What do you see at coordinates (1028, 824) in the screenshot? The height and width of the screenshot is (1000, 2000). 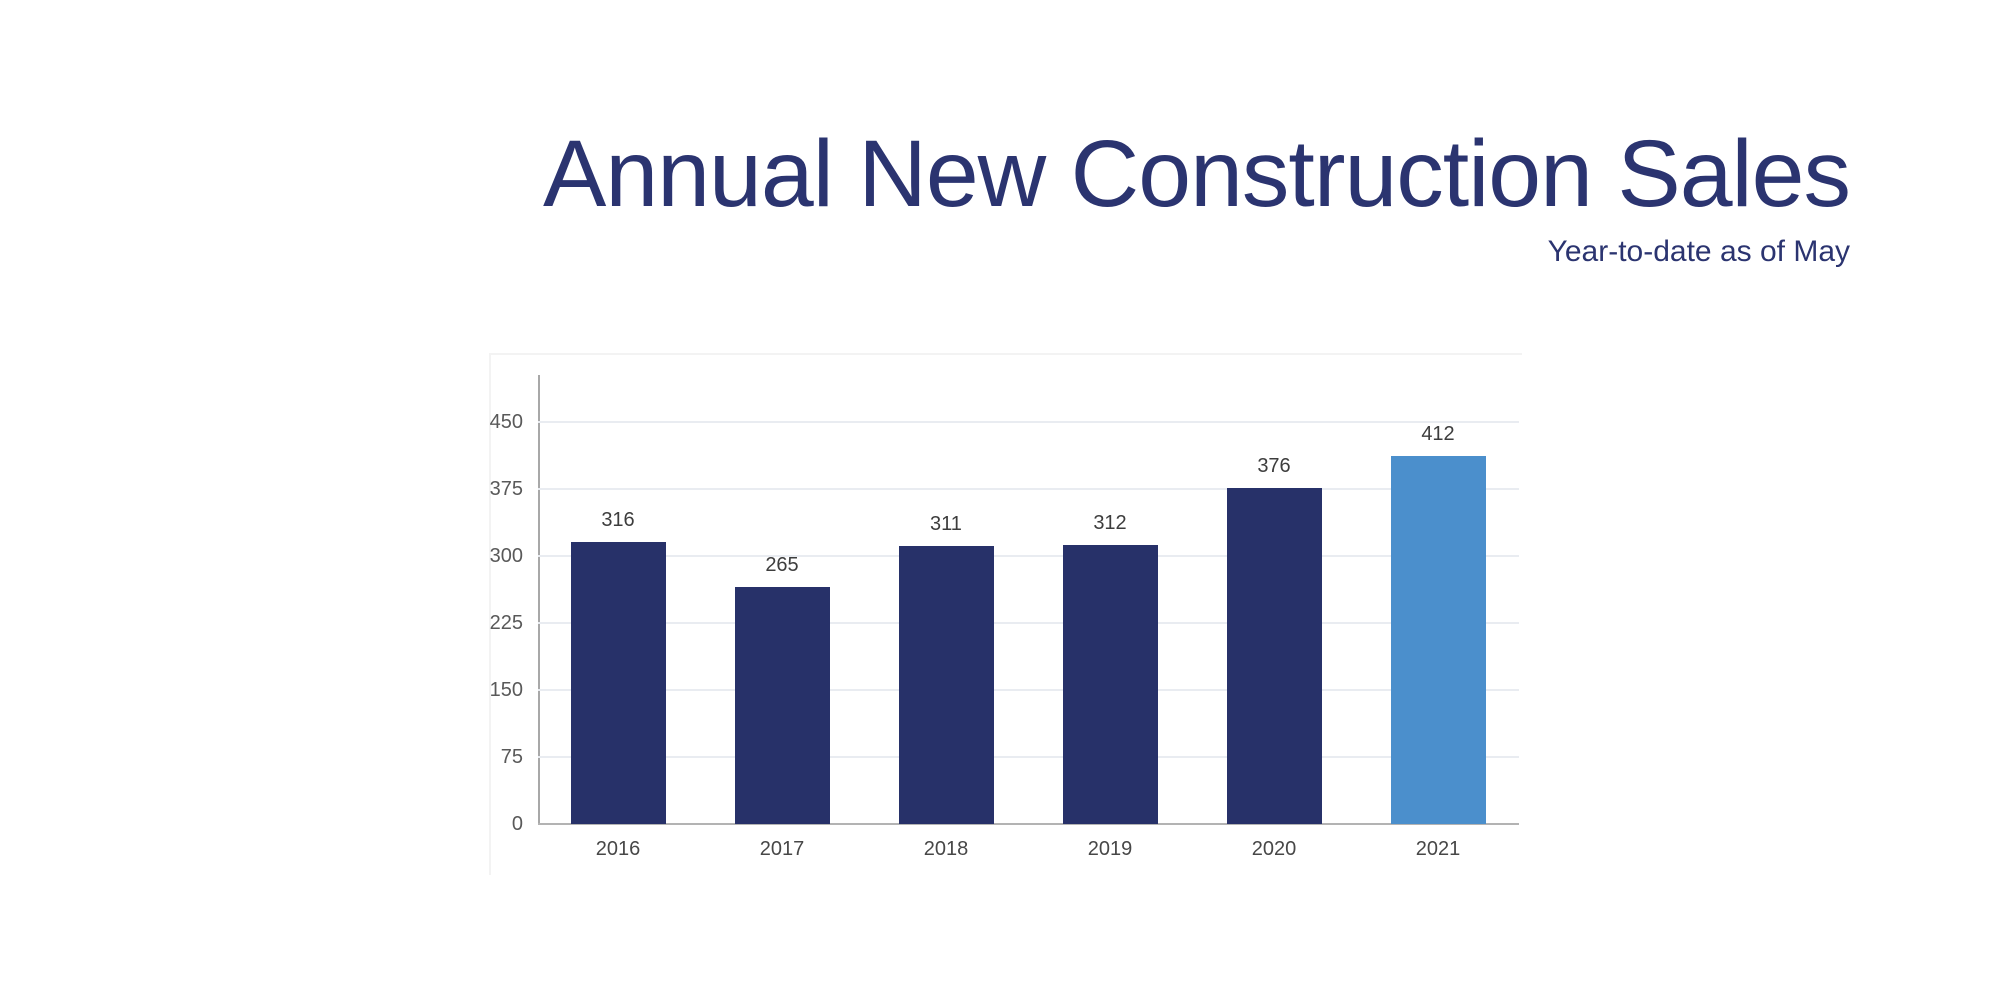 I see `x-axis-line` at bounding box center [1028, 824].